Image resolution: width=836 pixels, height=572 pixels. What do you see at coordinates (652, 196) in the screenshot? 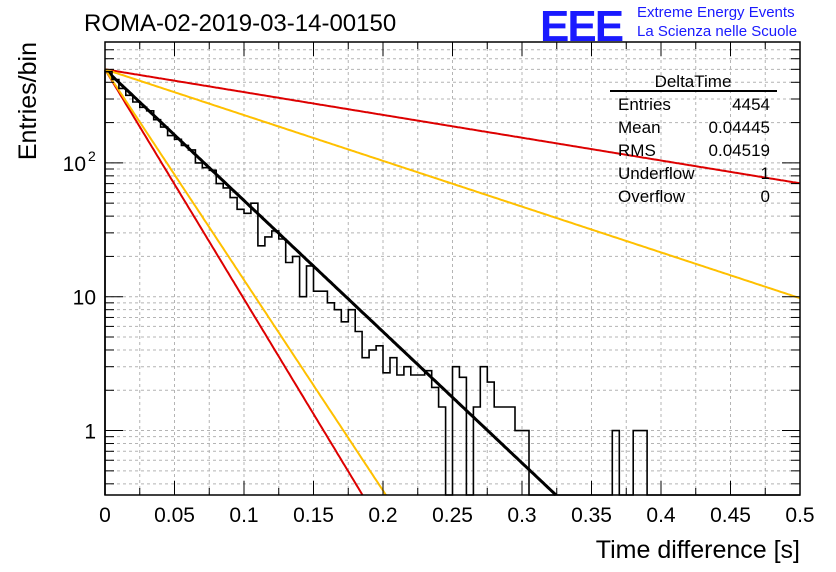
I see `stats-label: Overflow` at bounding box center [652, 196].